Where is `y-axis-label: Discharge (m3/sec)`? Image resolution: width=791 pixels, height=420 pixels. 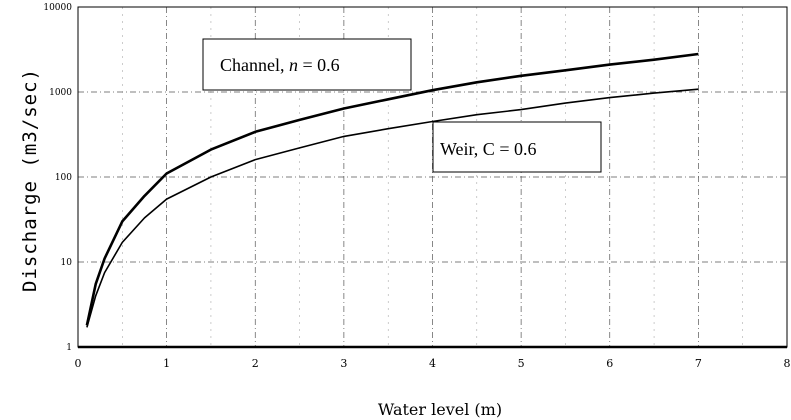
y-axis-label: Discharge (m3/sec) is located at coordinates (30, 180).